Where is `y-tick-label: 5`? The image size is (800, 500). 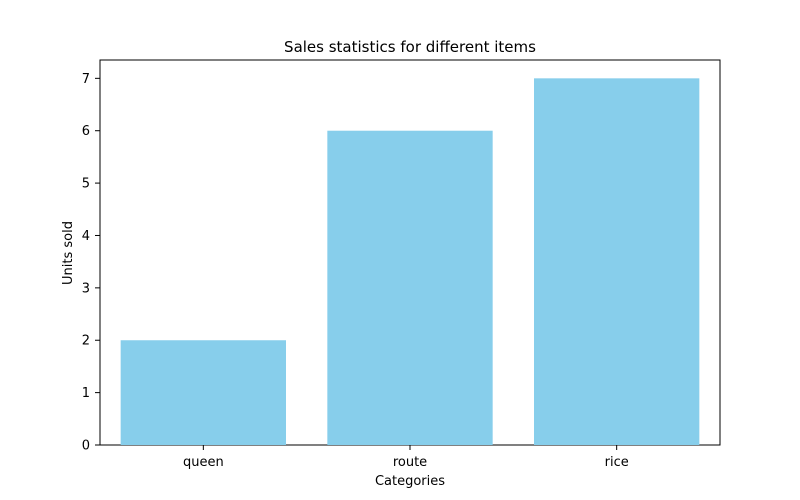
y-tick-label: 5 is located at coordinates (86, 184).